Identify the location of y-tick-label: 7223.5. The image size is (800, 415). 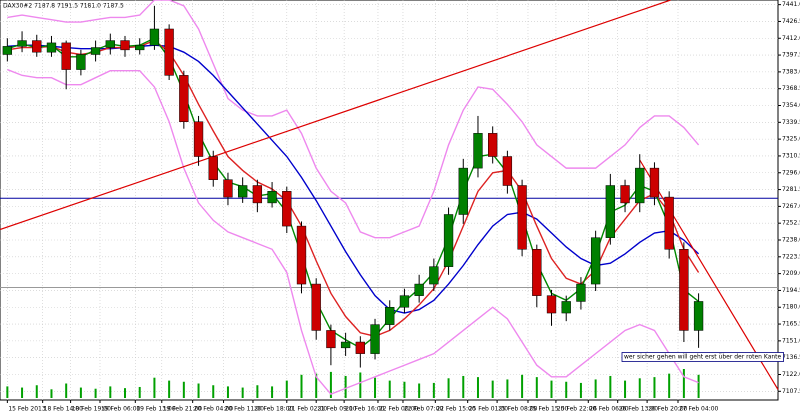
(791, 256).